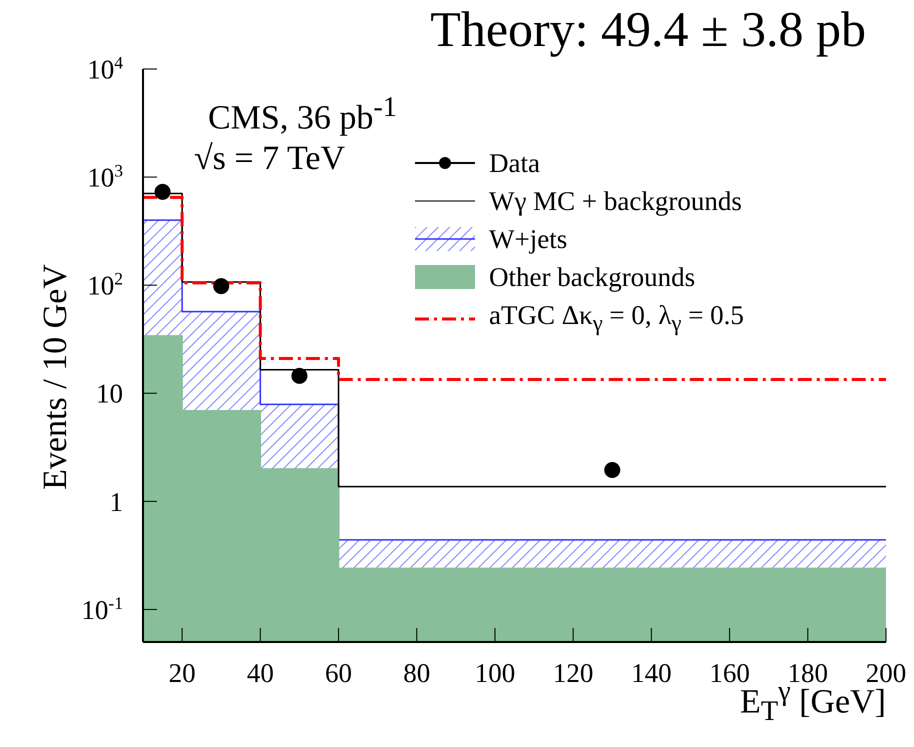 The height and width of the screenshot is (747, 914). Describe the element at coordinates (648, 29) in the screenshot. I see `chart-title: Theory: 49.4 ± 3.8 pb` at that location.